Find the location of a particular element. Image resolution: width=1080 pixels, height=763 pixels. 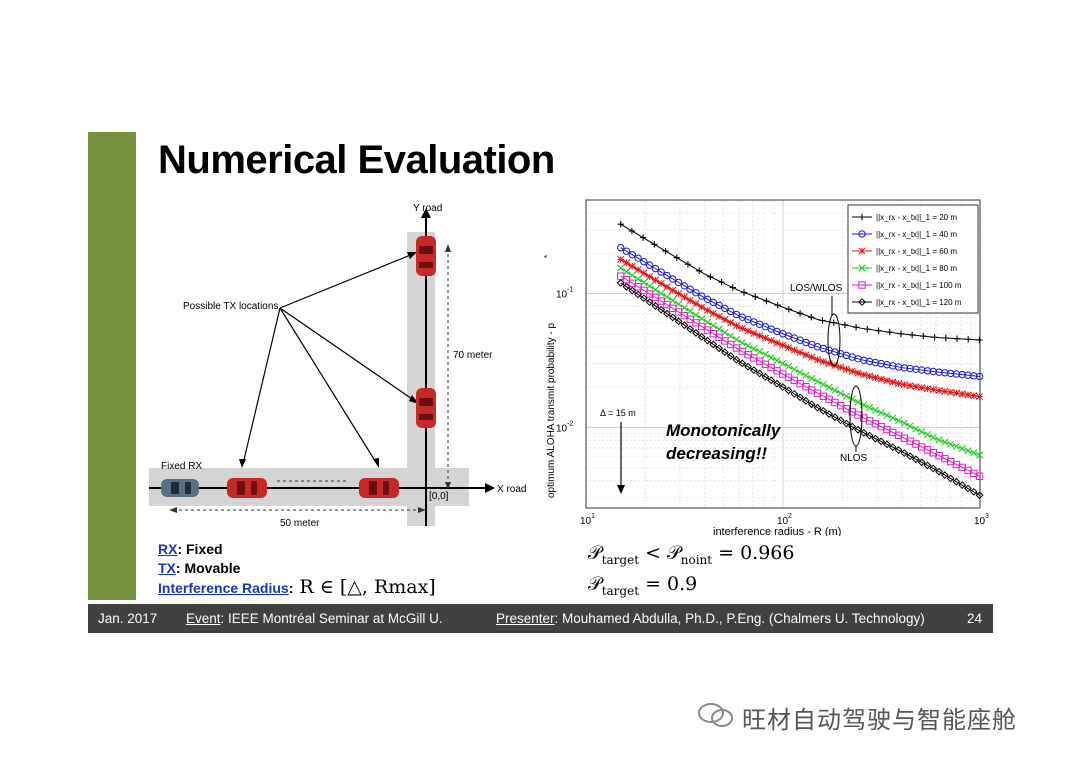

delta-arrowhead is located at coordinates (621, 489).